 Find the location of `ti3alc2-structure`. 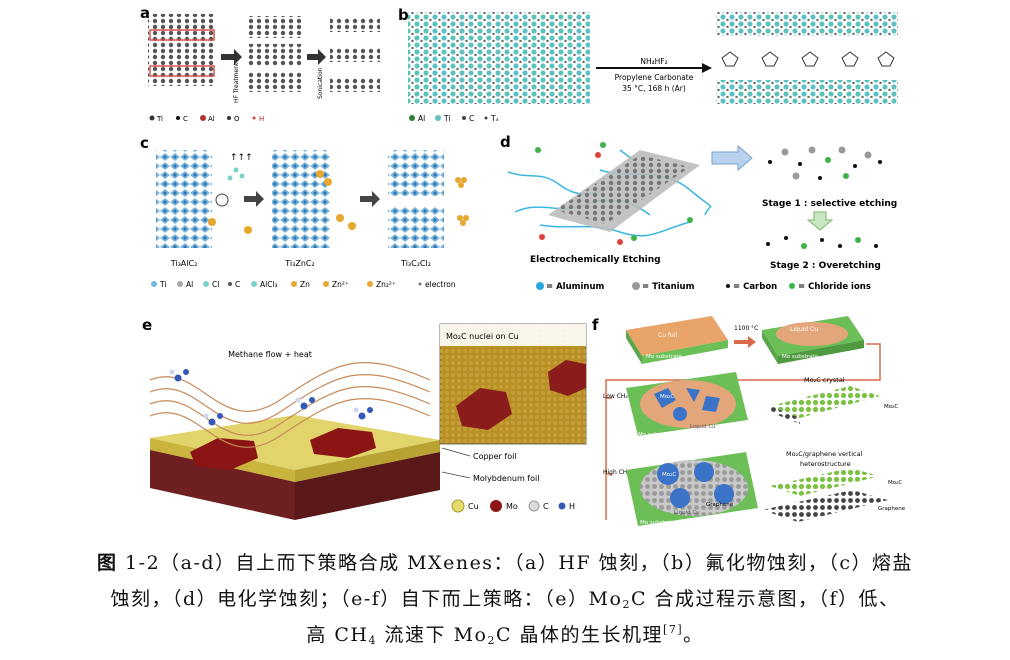

ti3alc2-structure is located at coordinates (184, 199).